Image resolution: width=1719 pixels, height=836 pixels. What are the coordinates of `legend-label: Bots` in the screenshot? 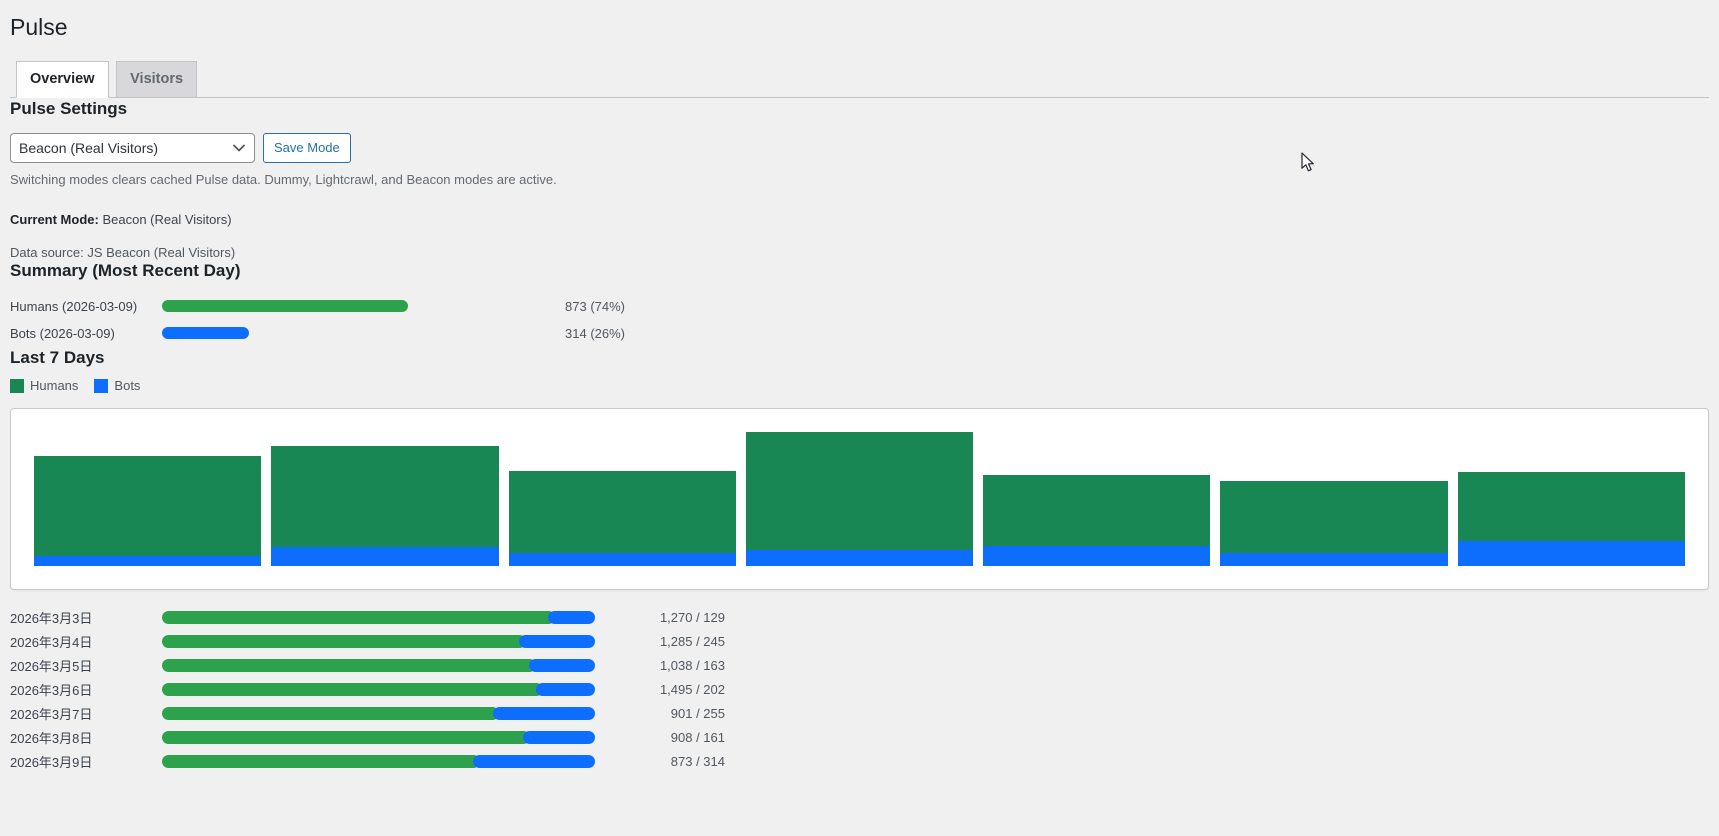 It's located at (127, 386).